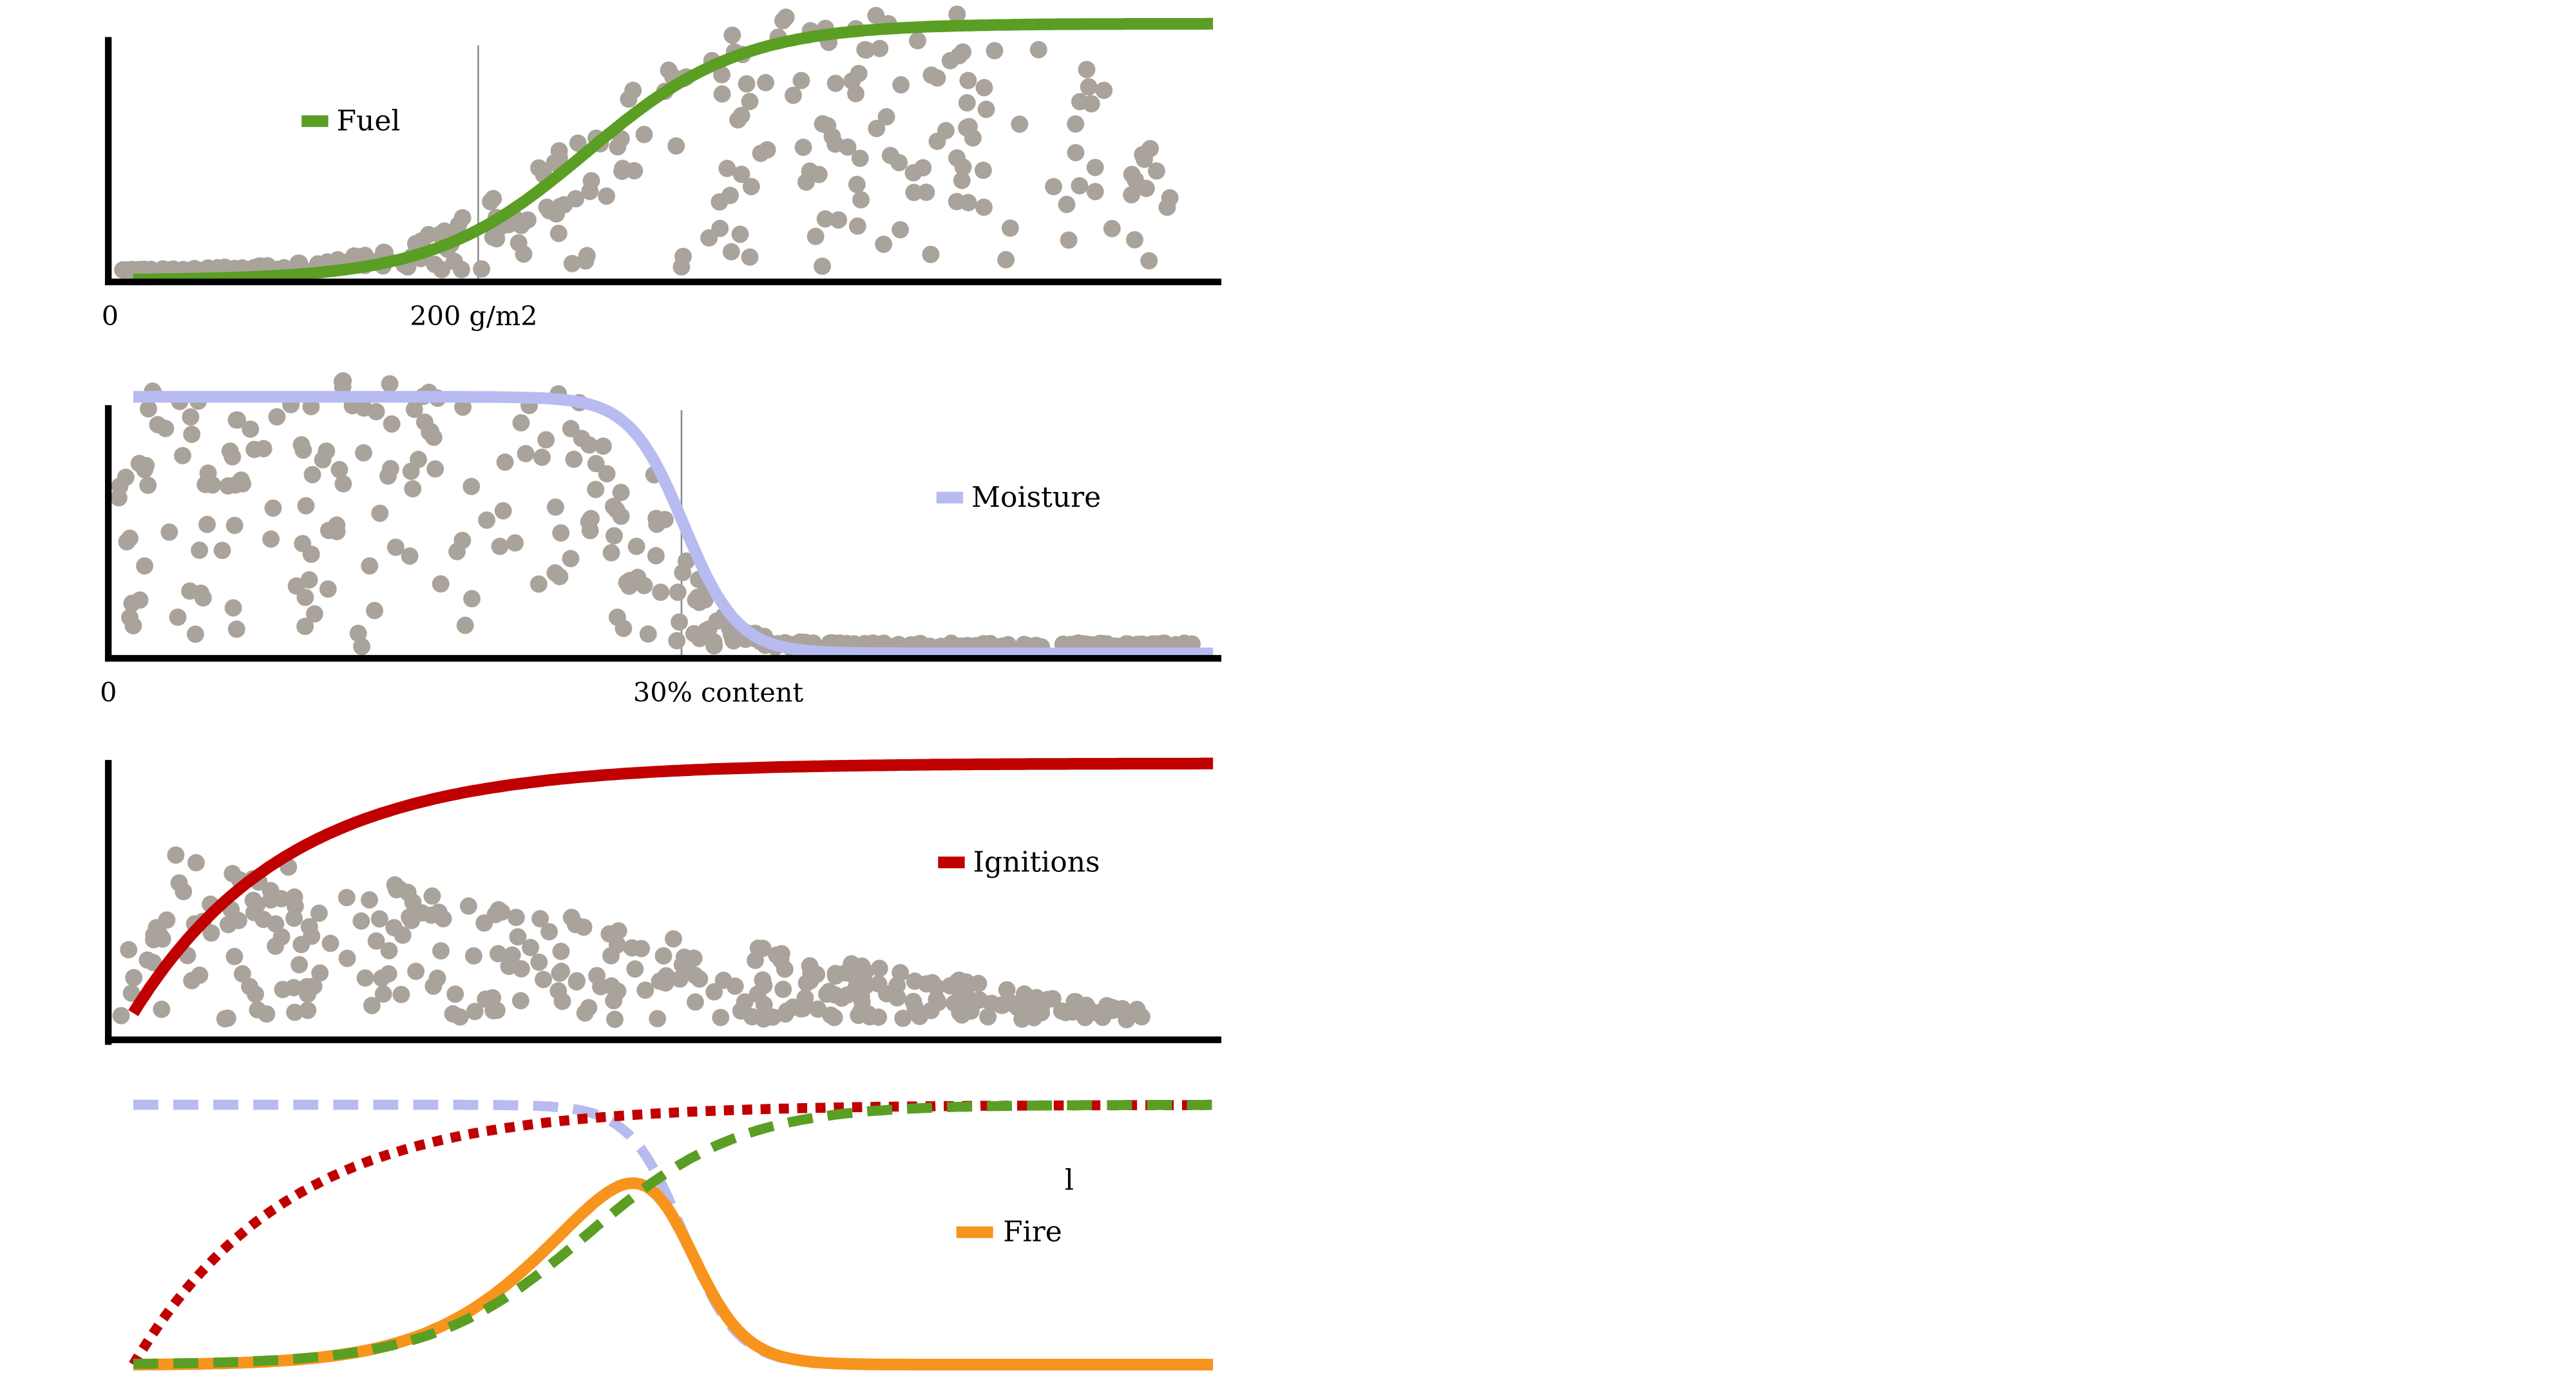 Image resolution: width=2576 pixels, height=1400 pixels. I want to click on fuel-legend-swatch, so click(315, 122).